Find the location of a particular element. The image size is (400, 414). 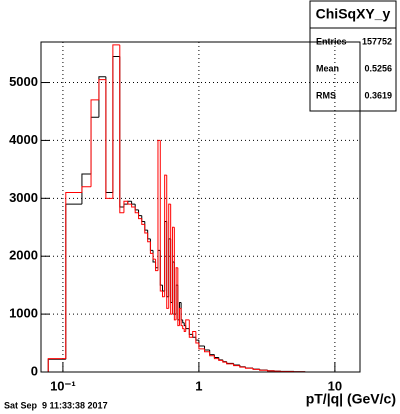

y-tick-label: 4000 is located at coordinates (23, 139).